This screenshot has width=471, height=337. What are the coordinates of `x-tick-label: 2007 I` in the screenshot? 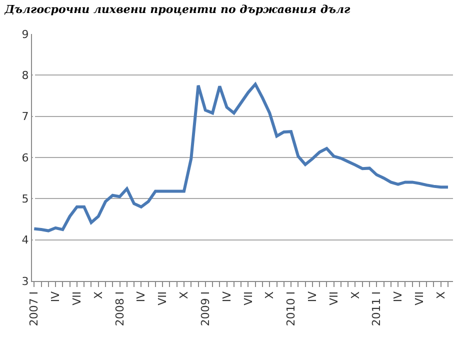 It's located at (34, 308).